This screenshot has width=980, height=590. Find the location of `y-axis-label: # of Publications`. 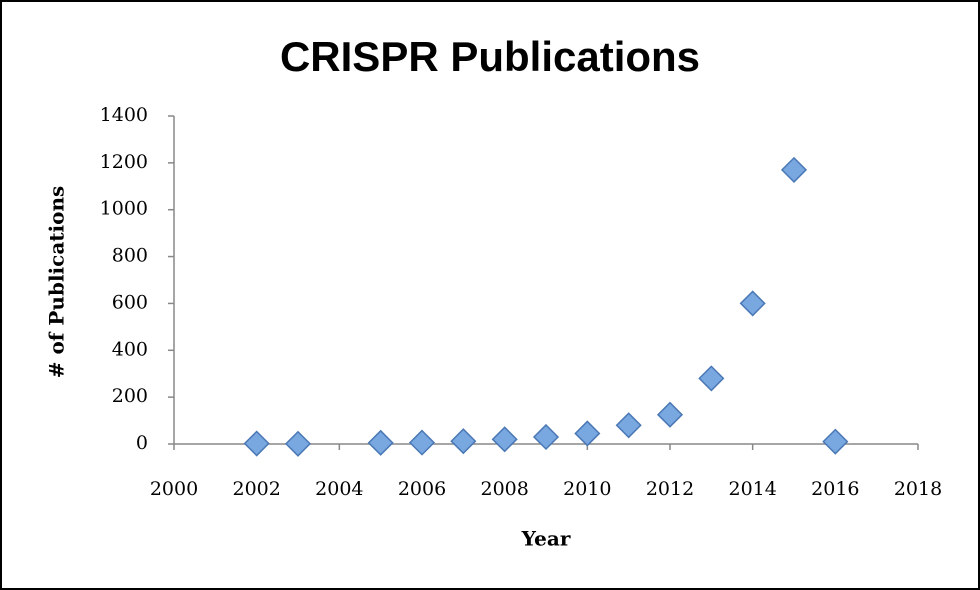

y-axis-label: # of Publications is located at coordinates (57, 282).